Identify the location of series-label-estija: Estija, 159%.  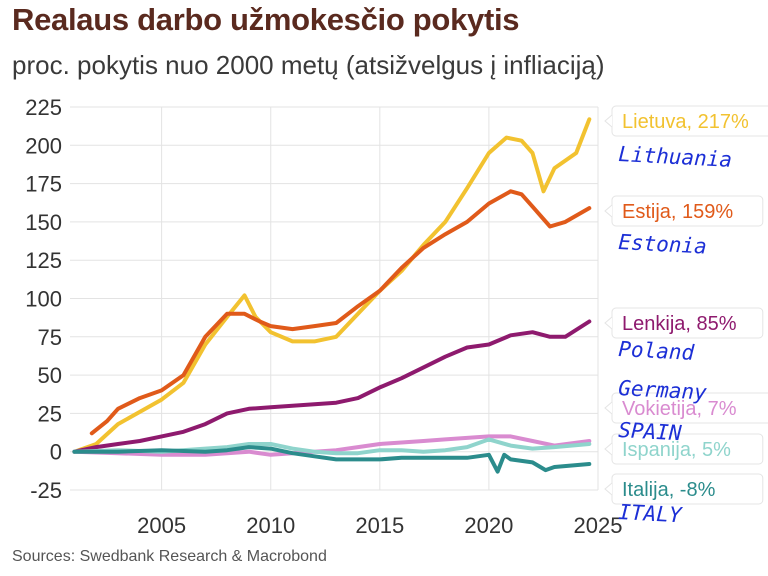
(677, 212).